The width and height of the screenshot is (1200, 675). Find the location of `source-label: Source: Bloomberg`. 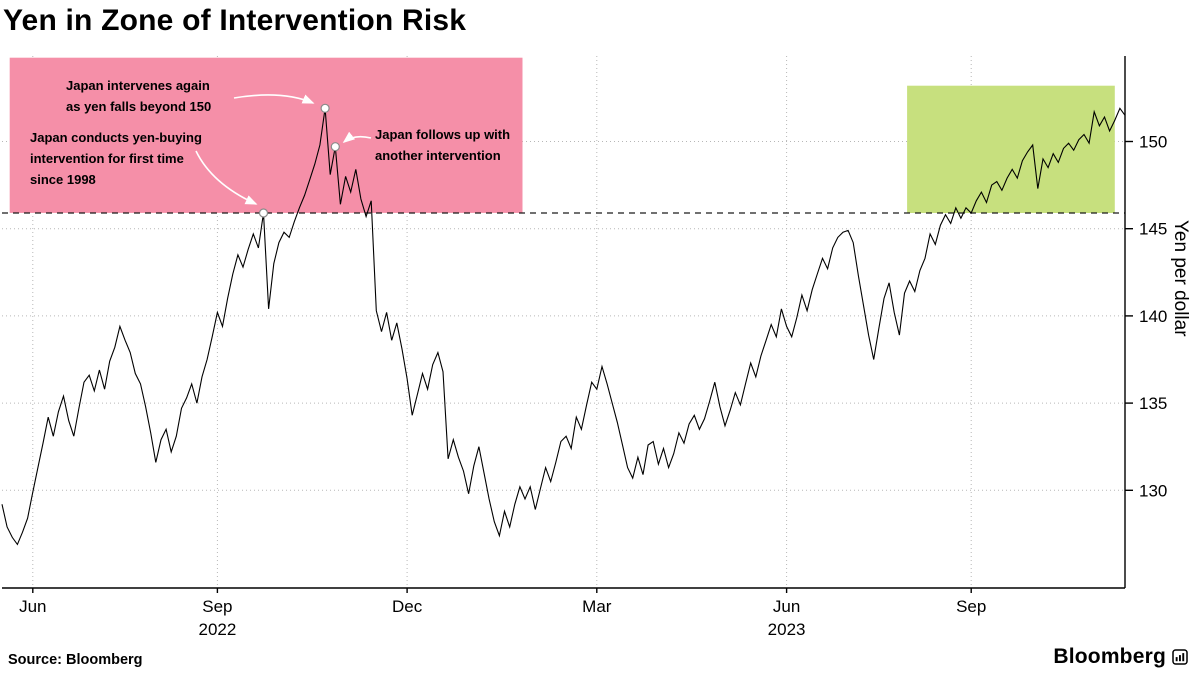

source-label: Source: Bloomberg is located at coordinates (75, 660).